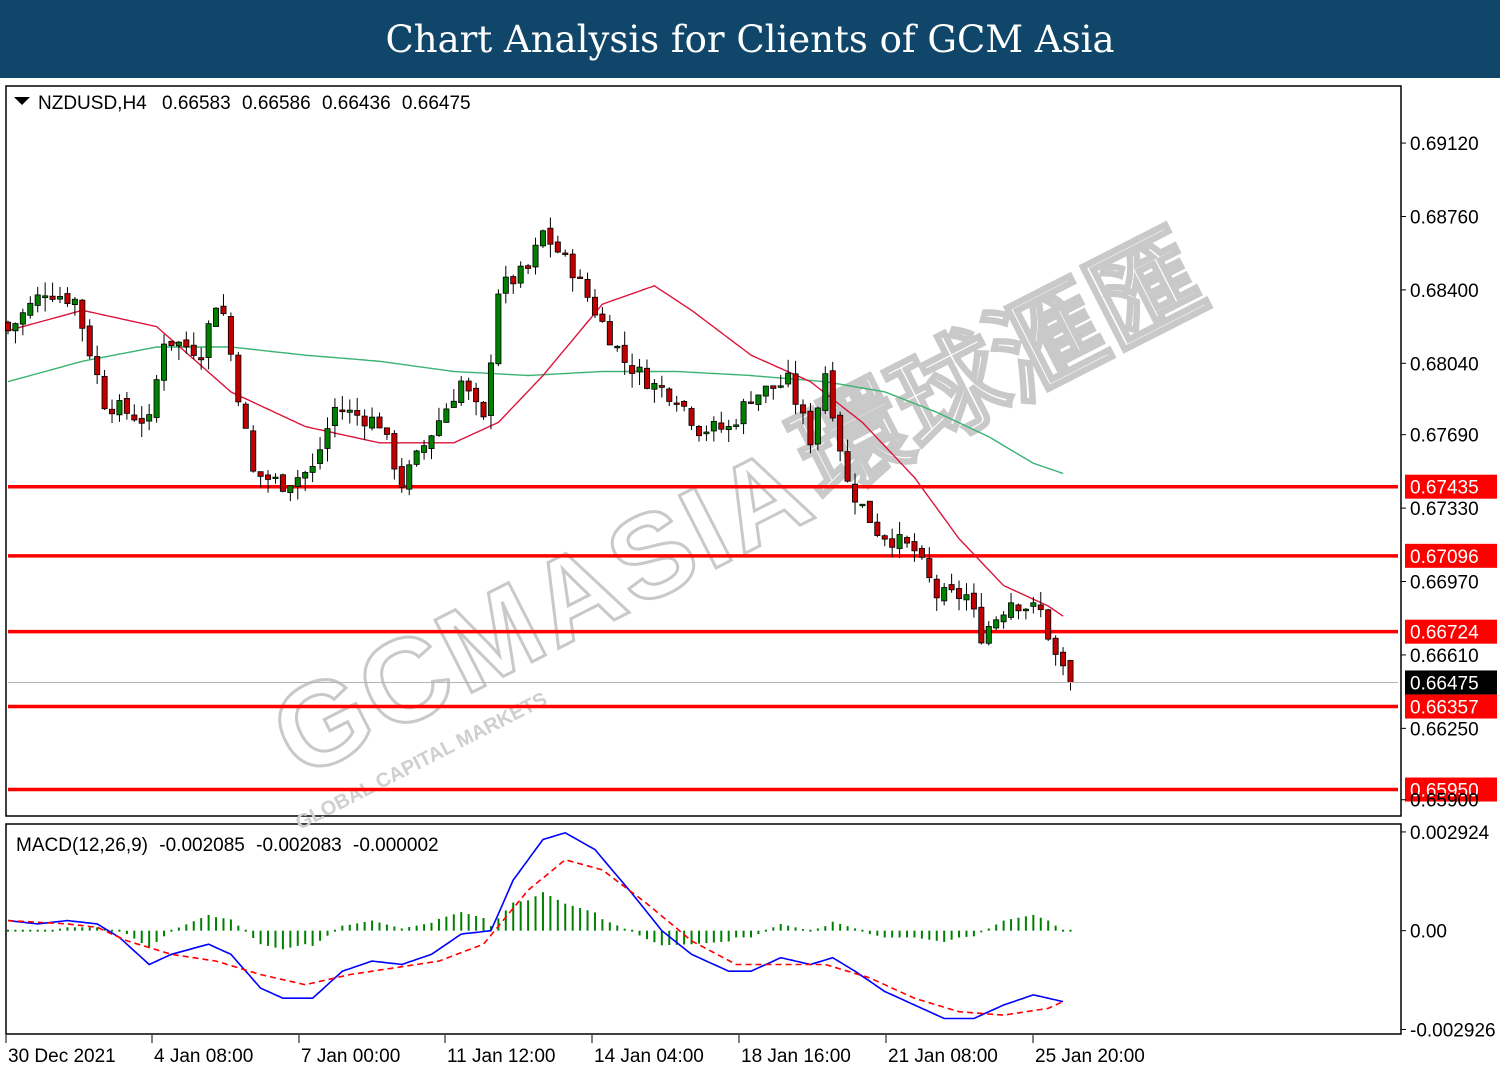  I want to click on price-tick-label: 0.66250, so click(1444, 729).